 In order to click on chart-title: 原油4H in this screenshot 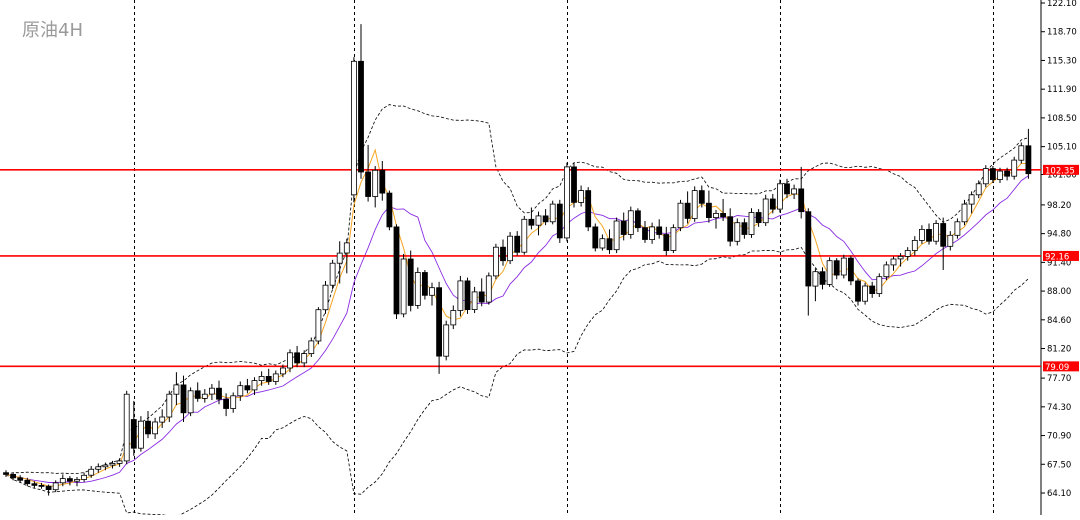, I will do `click(52, 30)`.